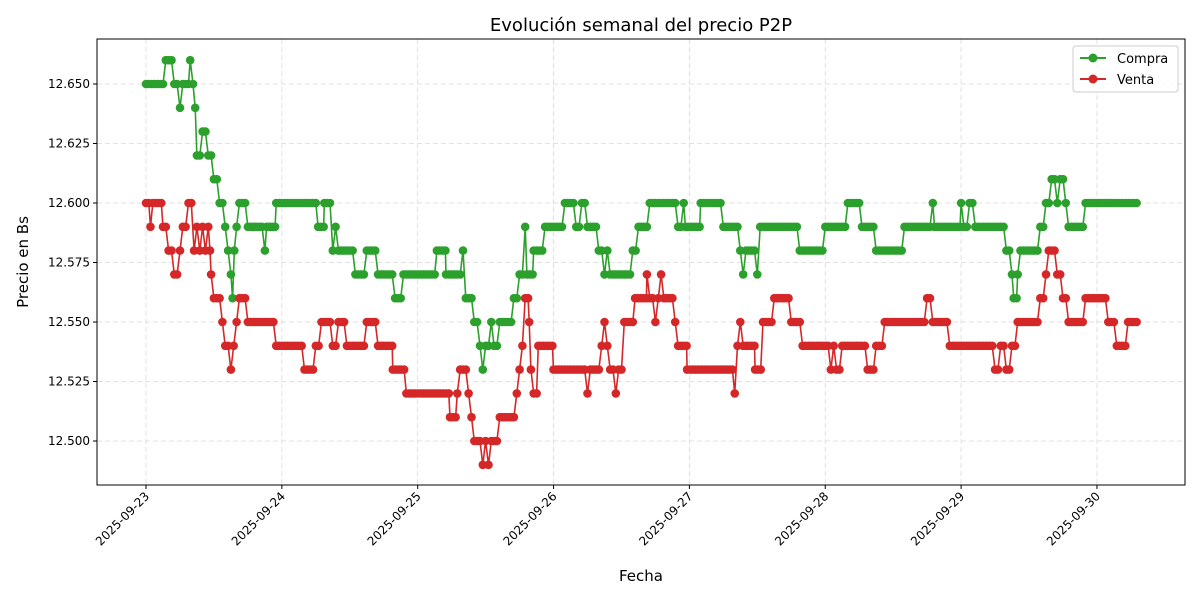 The height and width of the screenshot is (604, 1200). Describe the element at coordinates (1142, 59) in the screenshot. I see `legend-label-compra: Compra` at that location.